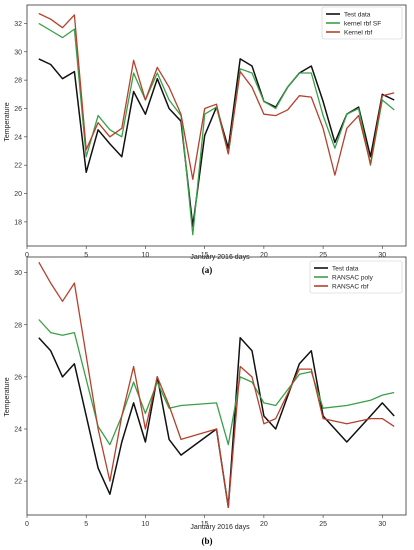  I want to click on y-tick-label: 20, so click(18, 194).